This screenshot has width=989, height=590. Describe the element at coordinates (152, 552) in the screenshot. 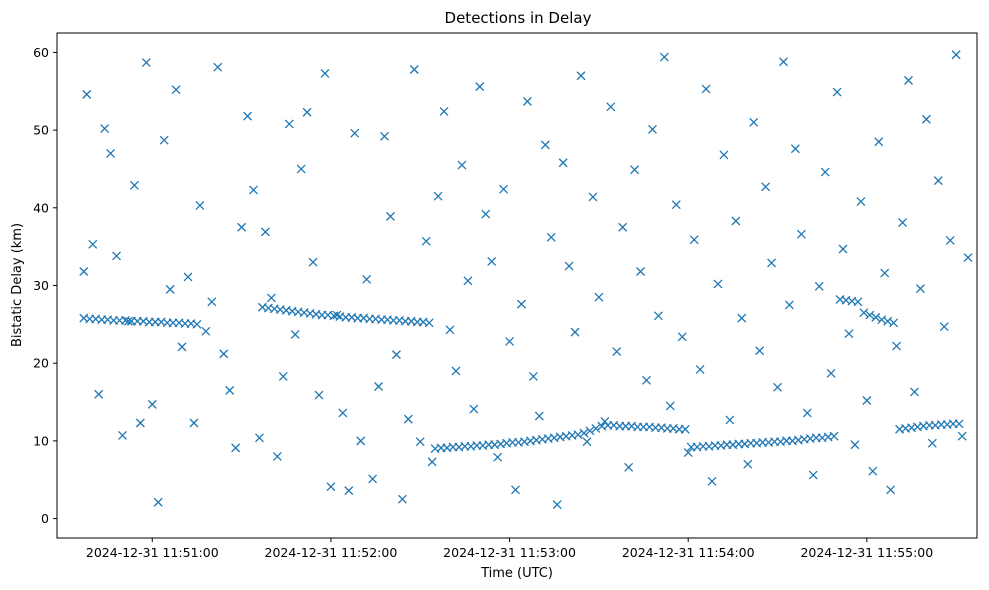

I see `x-tick-label: 2024-12-31 11:51:00` at that location.